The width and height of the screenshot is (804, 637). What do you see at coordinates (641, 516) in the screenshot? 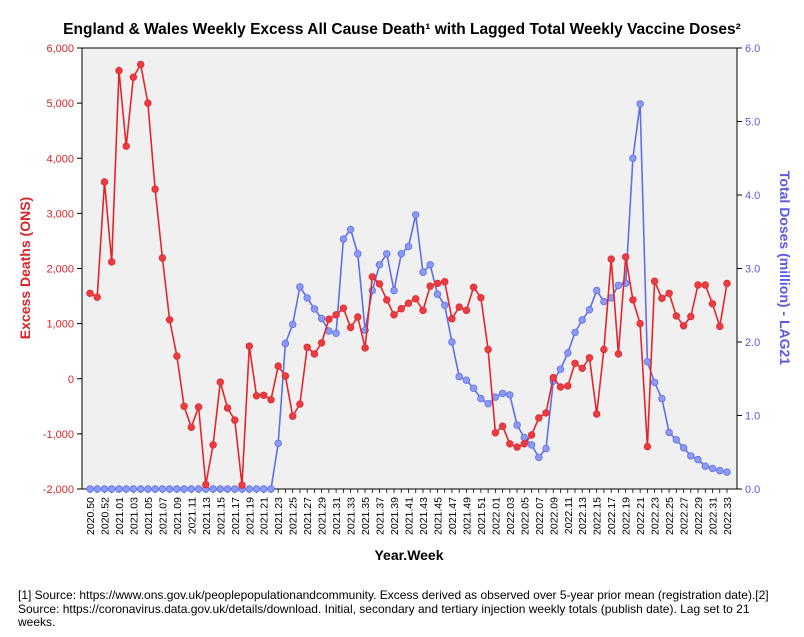
I see `x-tick-label: 2022.21` at bounding box center [641, 516].